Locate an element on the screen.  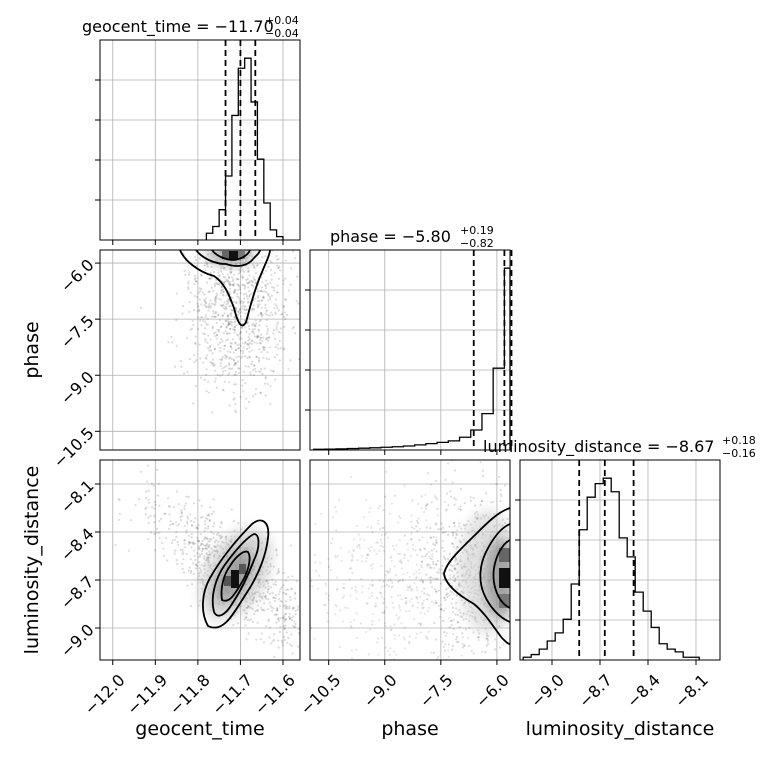
x-tick-label: −9.0 is located at coordinates (380, 690).